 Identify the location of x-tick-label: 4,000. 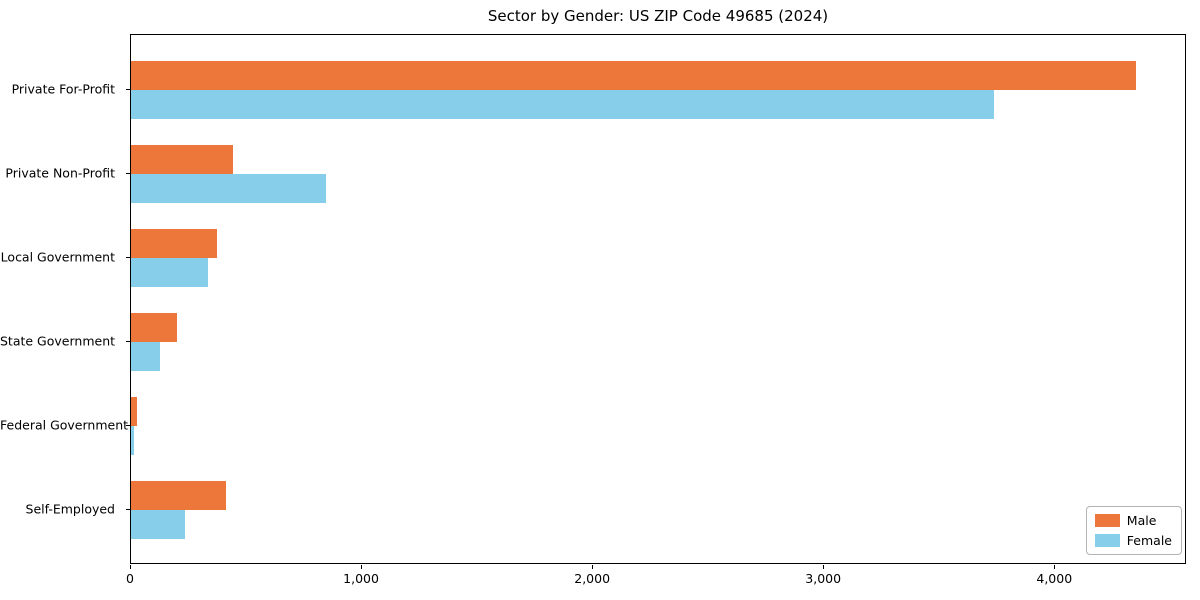
(1054, 578).